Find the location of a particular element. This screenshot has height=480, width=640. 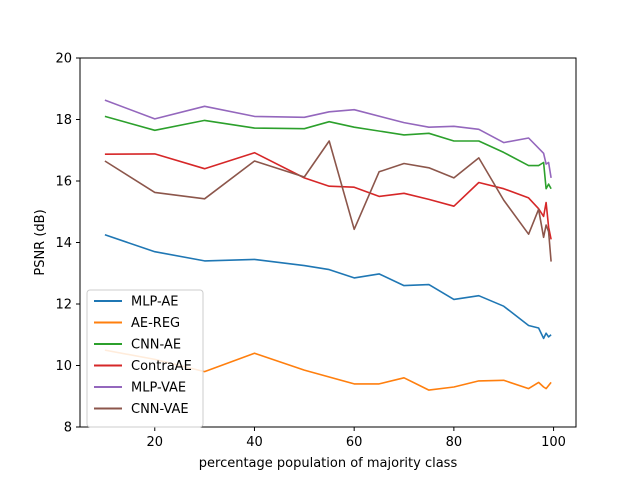

x-tick-label: 80 is located at coordinates (454, 442).